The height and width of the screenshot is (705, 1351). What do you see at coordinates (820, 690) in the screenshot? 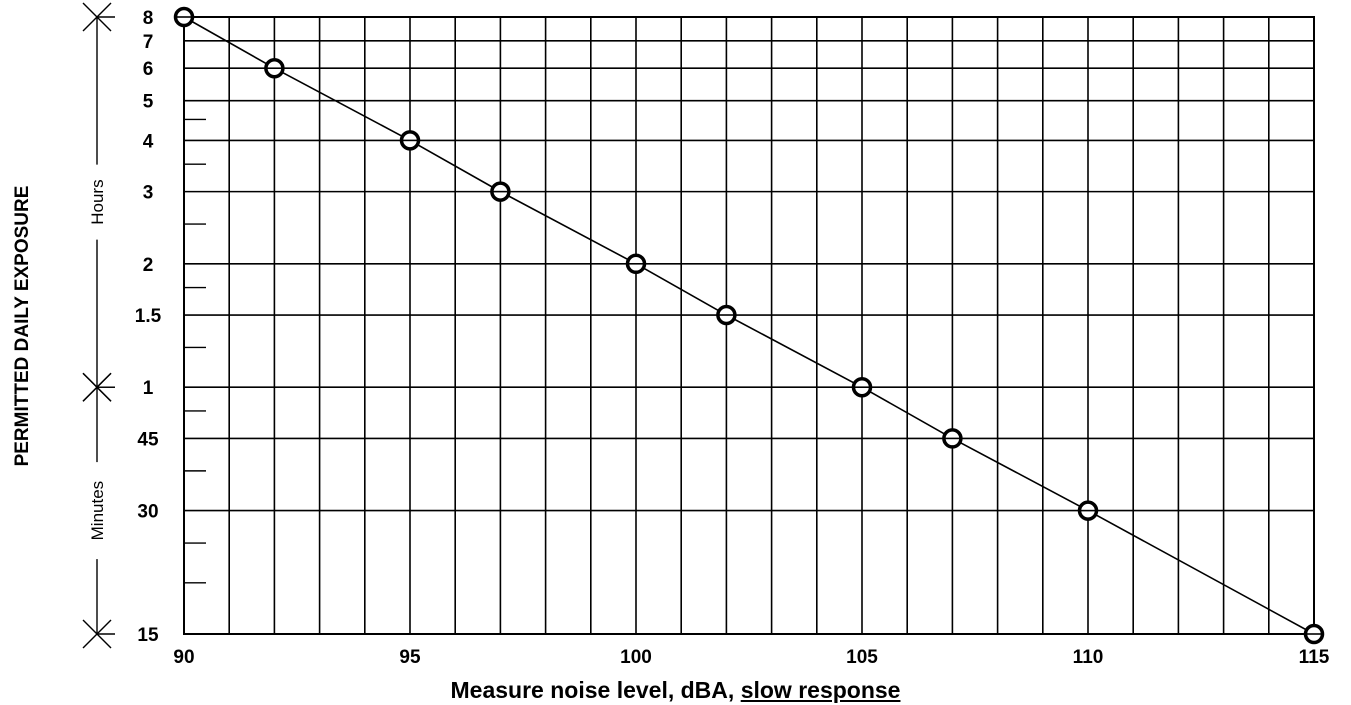
I see `x-axis-label-underlined: slow response` at bounding box center [820, 690].